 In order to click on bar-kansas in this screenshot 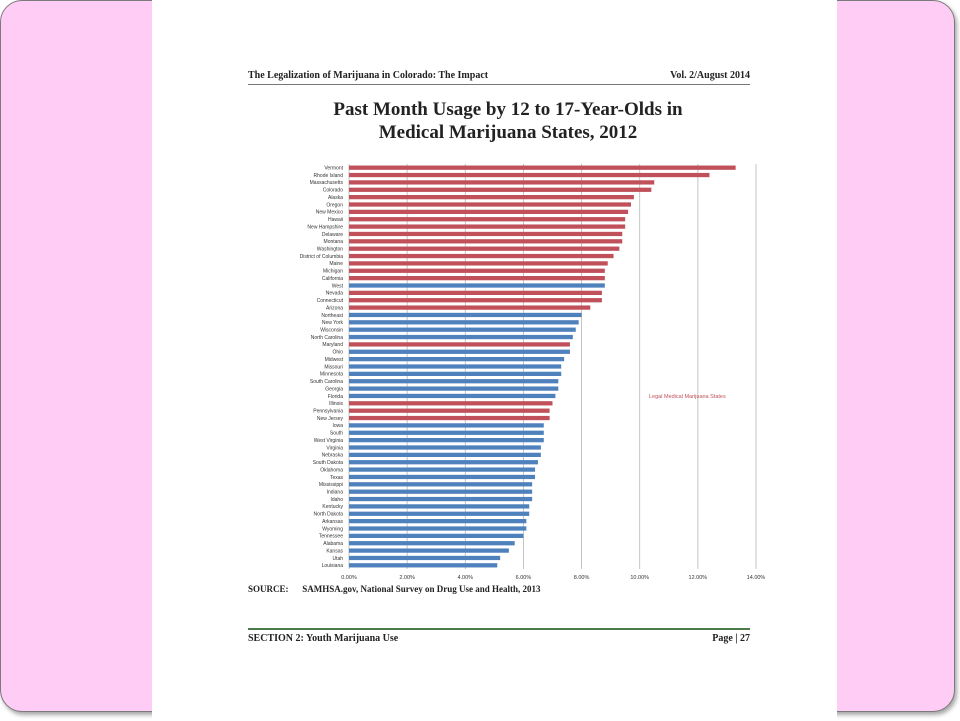, I will do `click(429, 550)`.